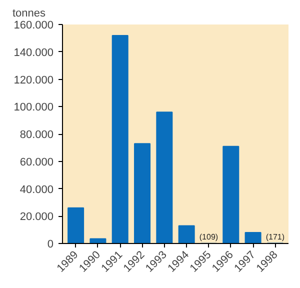 The height and width of the screenshot is (288, 300). Describe the element at coordinates (208, 237) in the screenshot. I see `data-label: (109)` at that location.